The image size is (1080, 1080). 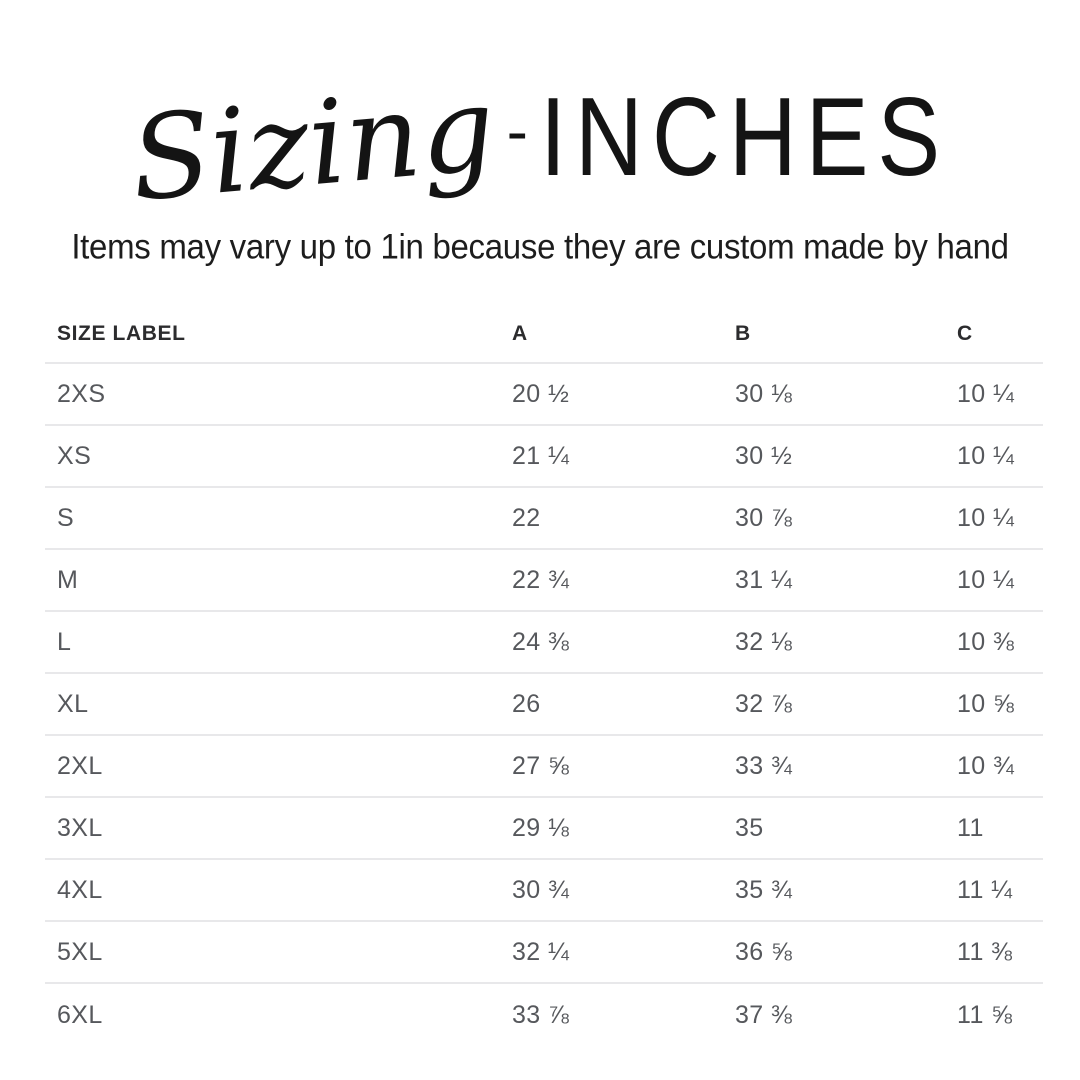 I want to click on col-a-cell: 24 ⅜, so click(x=541, y=641).